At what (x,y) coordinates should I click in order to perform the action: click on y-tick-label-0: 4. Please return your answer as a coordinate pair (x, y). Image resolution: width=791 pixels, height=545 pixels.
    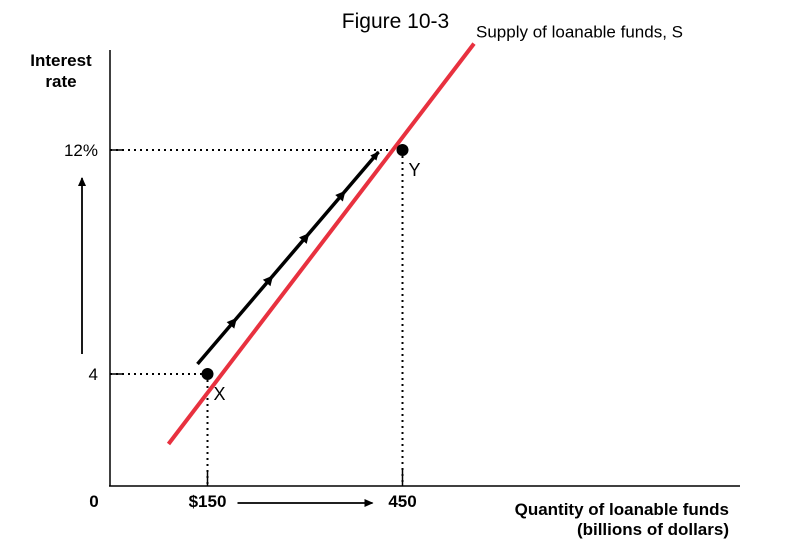
    Looking at the image, I should click on (93, 374).